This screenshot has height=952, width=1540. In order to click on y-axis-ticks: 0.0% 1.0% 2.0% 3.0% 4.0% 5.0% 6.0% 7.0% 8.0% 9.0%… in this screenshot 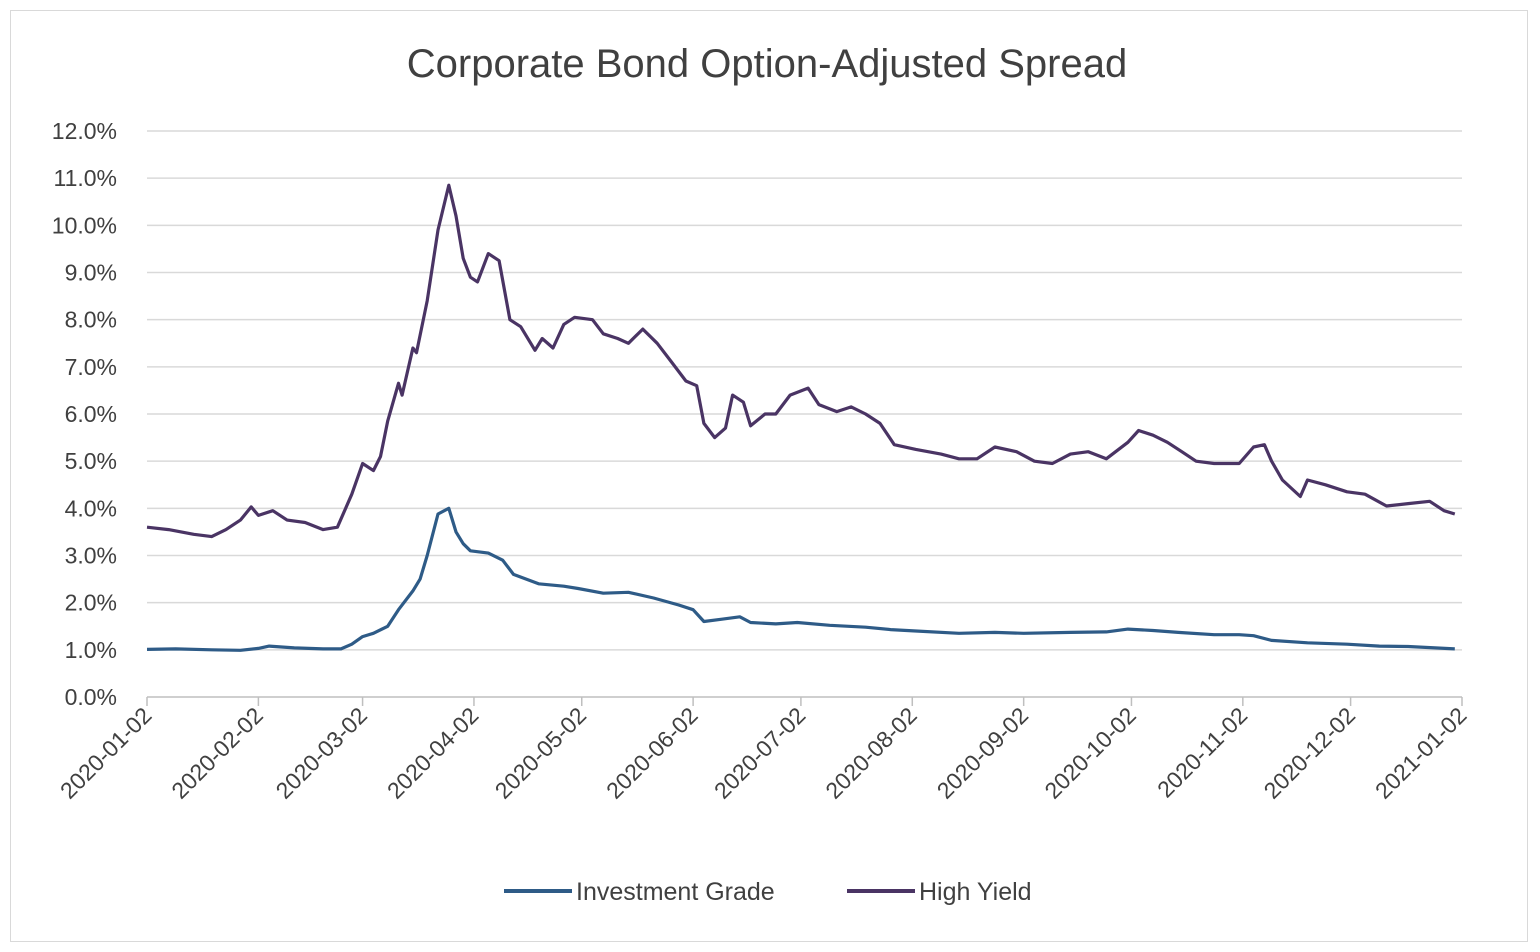, I will do `click(84, 414)`.